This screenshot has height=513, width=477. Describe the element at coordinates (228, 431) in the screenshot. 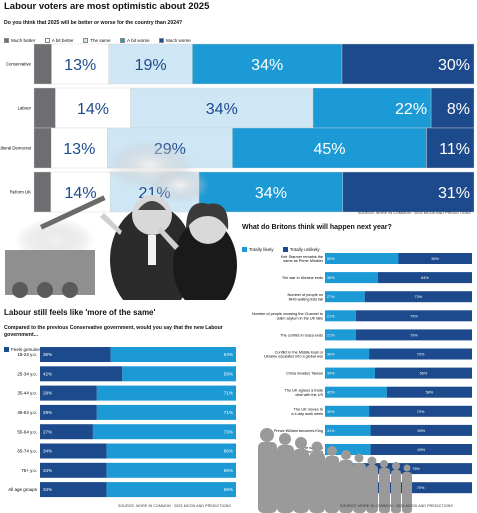

I see `chart2-data-label: 73%` at that location.